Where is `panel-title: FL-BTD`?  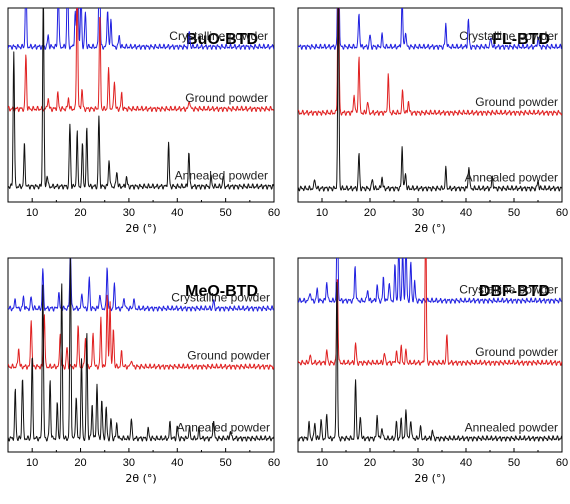
panel-title: FL-BTD is located at coordinates (521, 39).